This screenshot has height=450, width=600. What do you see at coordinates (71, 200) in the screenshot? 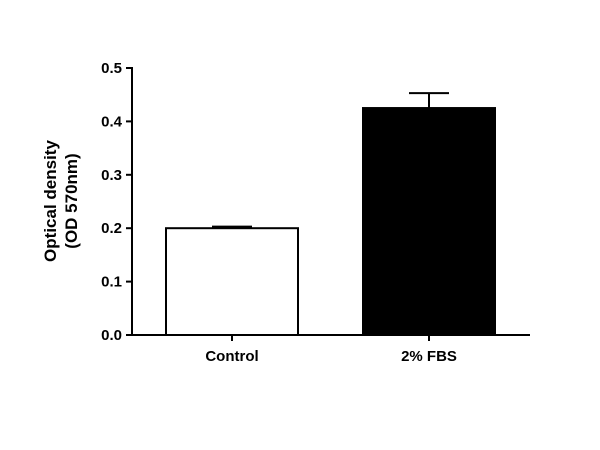
I see `y-axis-title-line-2: (OD 570nm)` at bounding box center [71, 200].